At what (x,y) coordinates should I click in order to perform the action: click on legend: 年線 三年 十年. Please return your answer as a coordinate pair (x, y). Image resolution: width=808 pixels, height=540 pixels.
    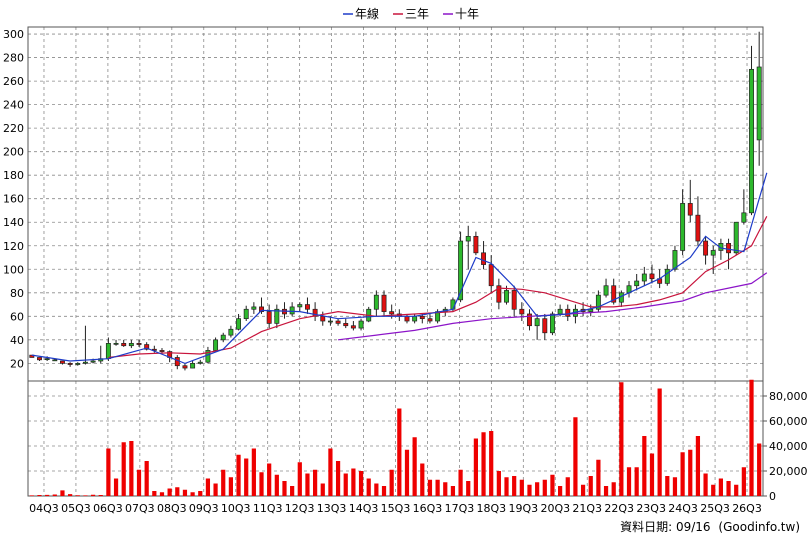
    Looking at the image, I should click on (411, 13).